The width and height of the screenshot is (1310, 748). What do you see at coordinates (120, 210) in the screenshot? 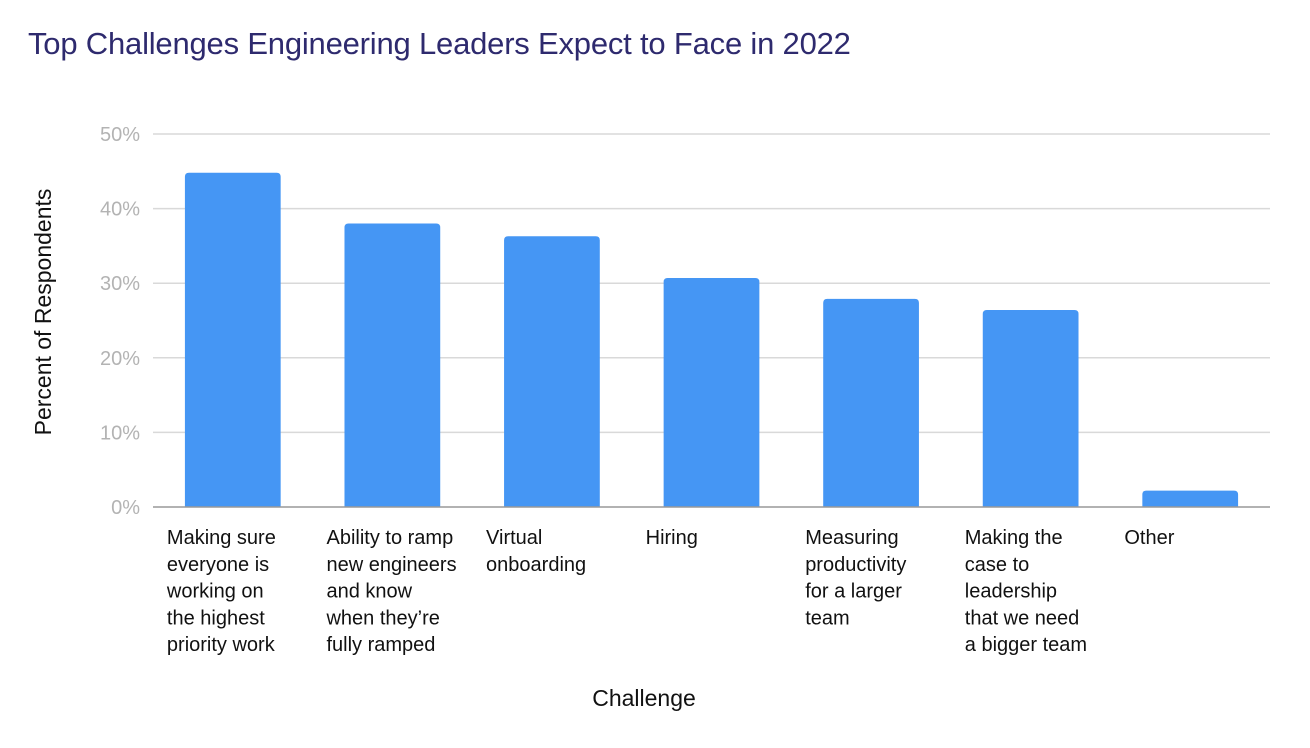
I see `y-tick-label: 40%` at bounding box center [120, 210].